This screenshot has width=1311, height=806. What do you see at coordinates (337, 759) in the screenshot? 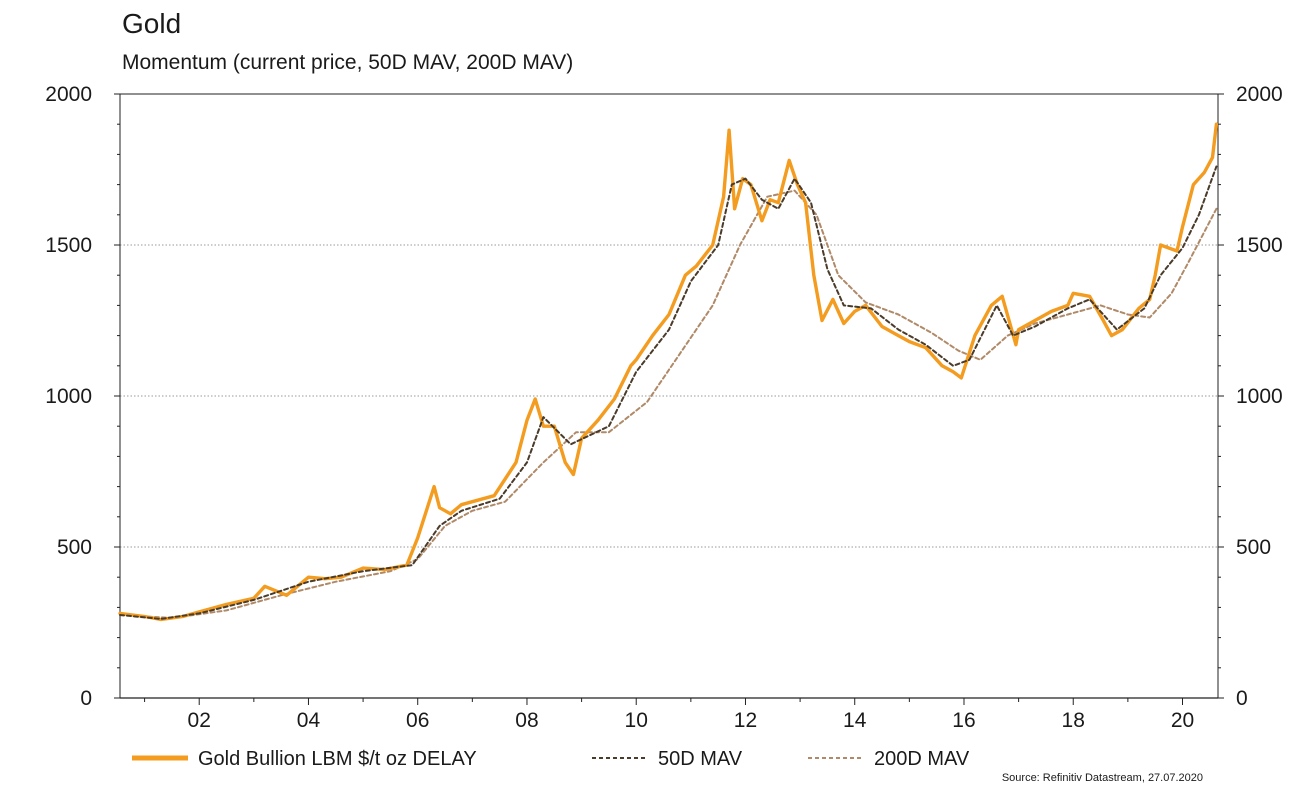
I see `legend-label: Gold Bullion LBM $/t oz DELAY` at bounding box center [337, 759].